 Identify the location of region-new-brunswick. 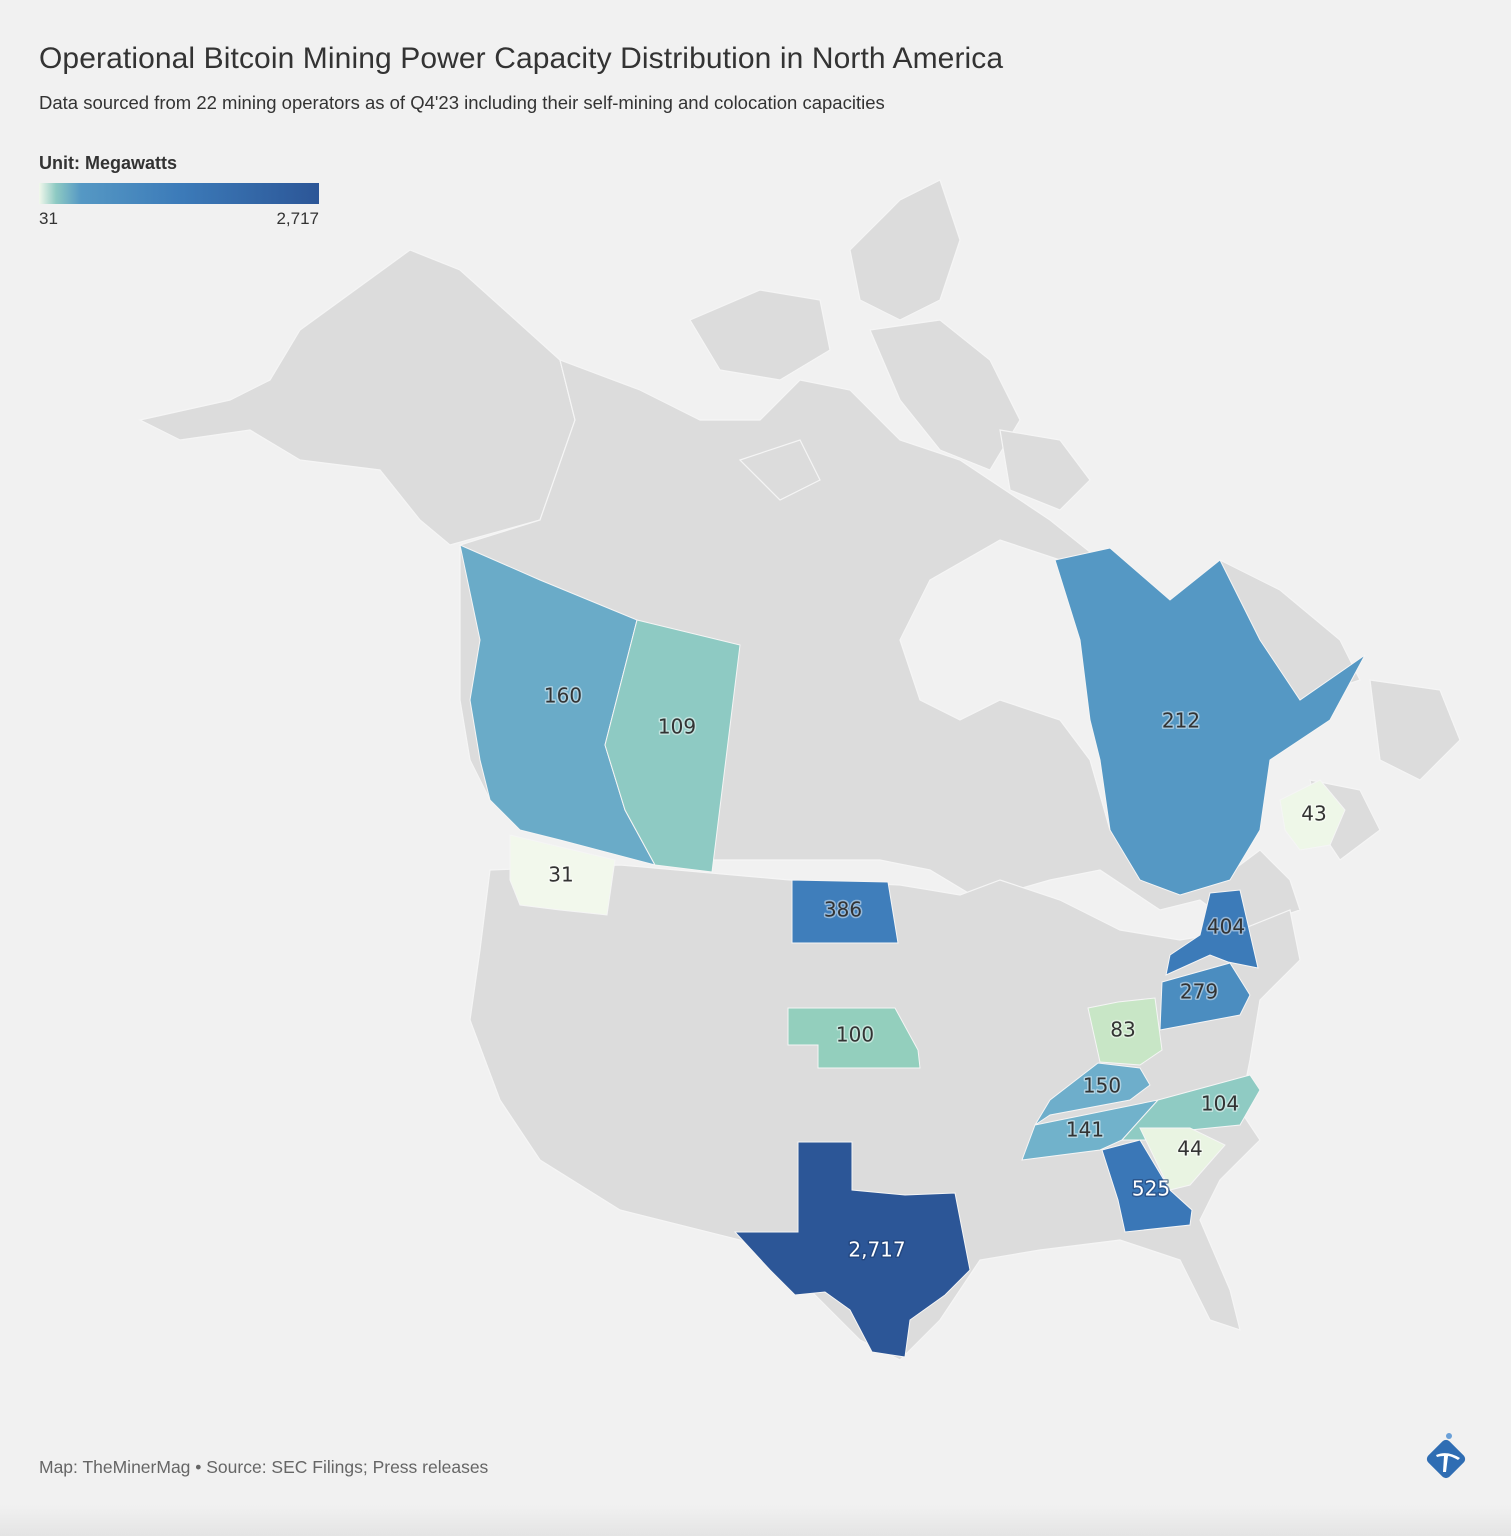
(1312, 815).